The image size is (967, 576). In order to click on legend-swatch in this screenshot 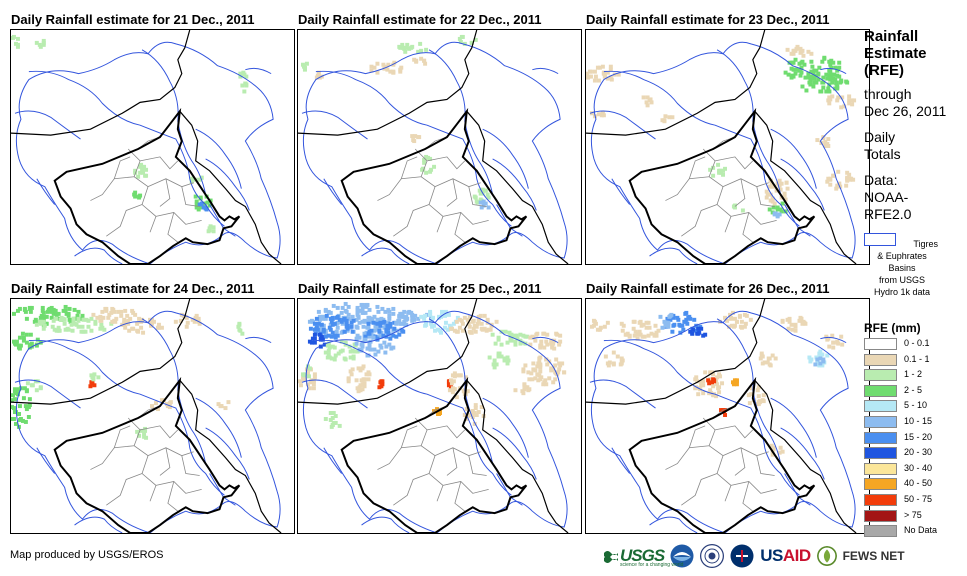, I will do `click(880, 453)`.